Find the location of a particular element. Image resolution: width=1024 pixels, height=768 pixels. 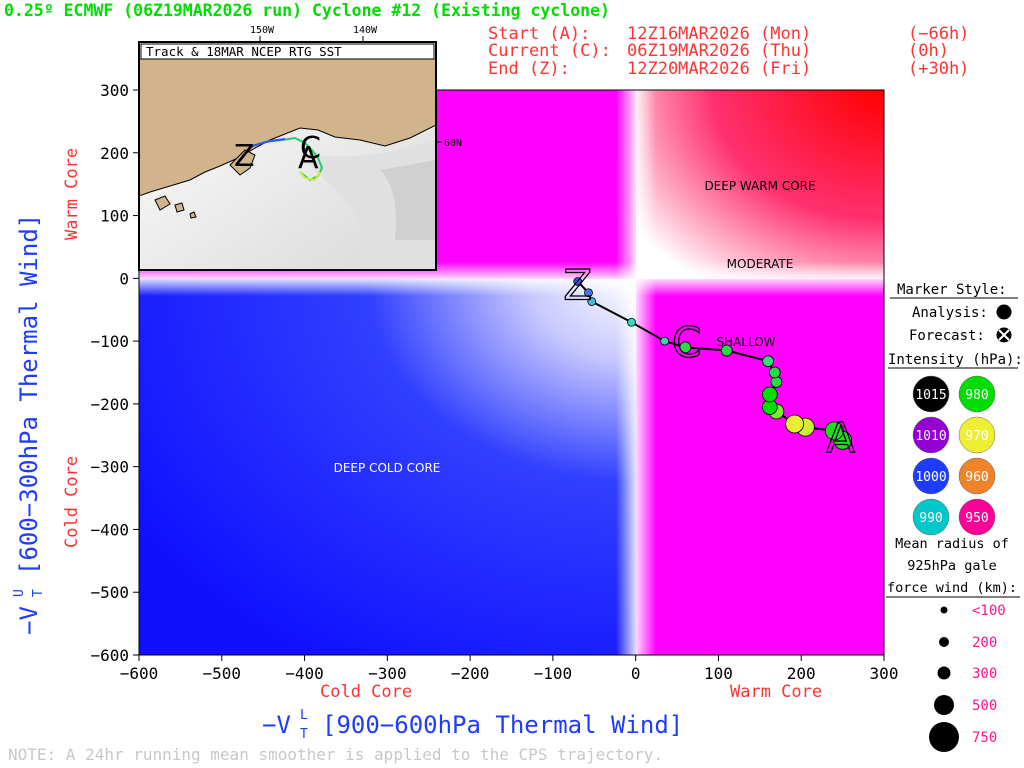

x-warm-core-label: Warm Core is located at coordinates (776, 692).